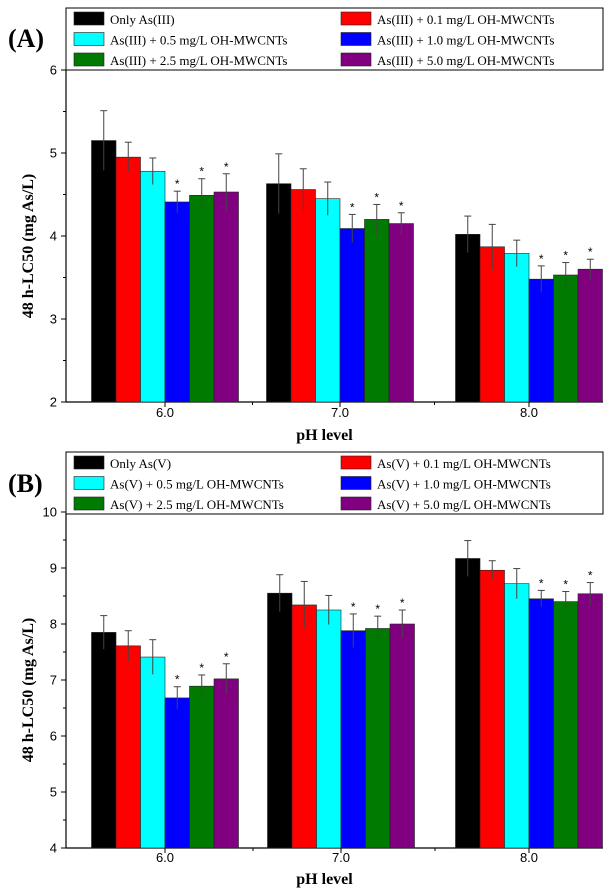  Describe the element at coordinates (26, 38) in the screenshot. I see `panel-label: (A)` at that location.